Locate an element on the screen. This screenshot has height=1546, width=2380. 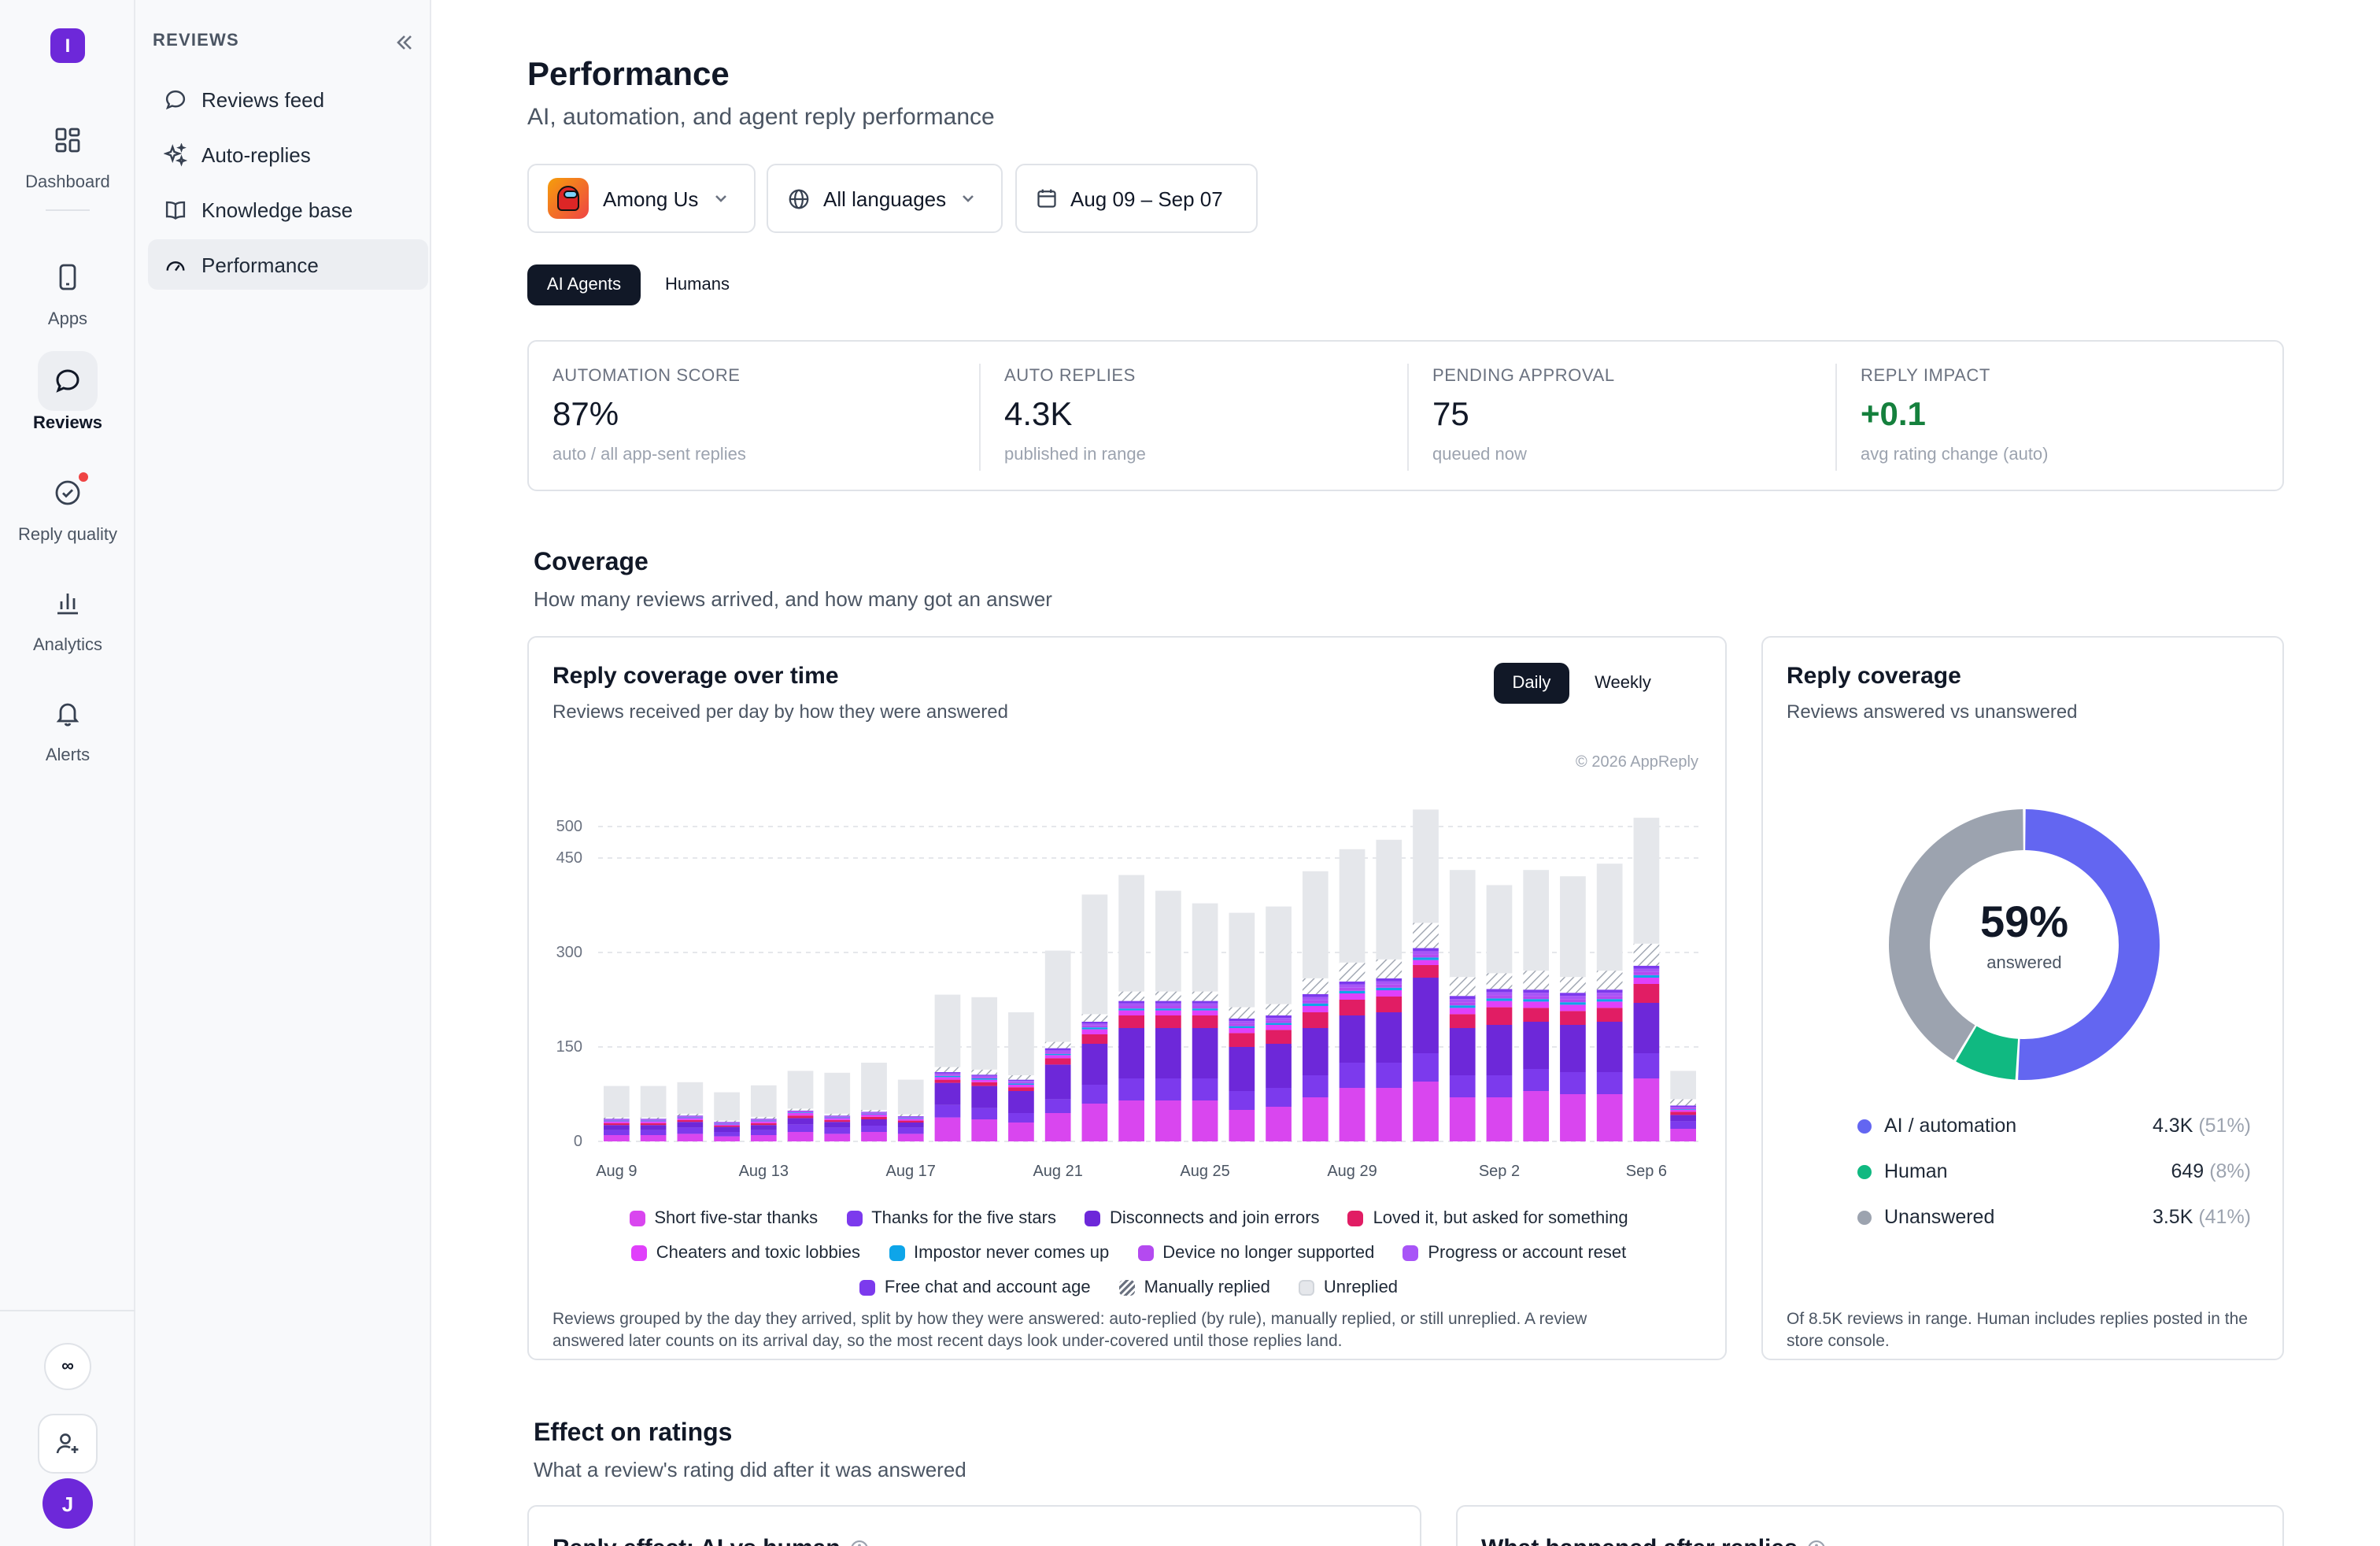
rail-item-analytics: Analytics is located at coordinates (67, 614).